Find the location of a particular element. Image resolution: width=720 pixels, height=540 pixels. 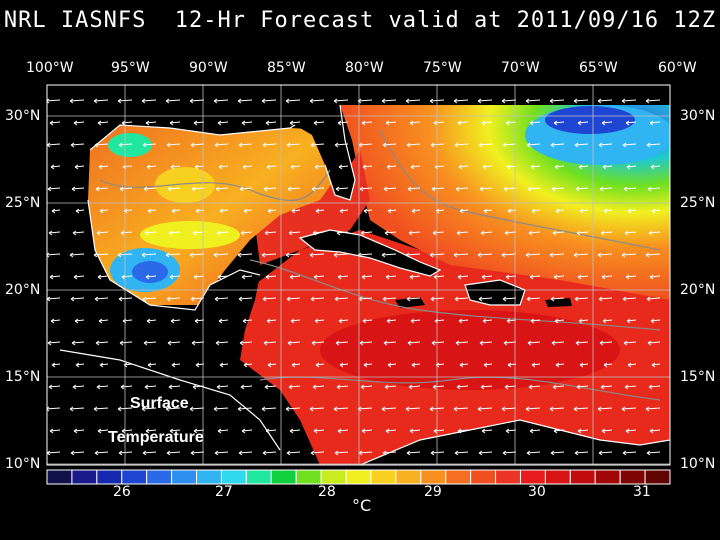

colorbar-tick-31: 31 is located at coordinates (642, 492).